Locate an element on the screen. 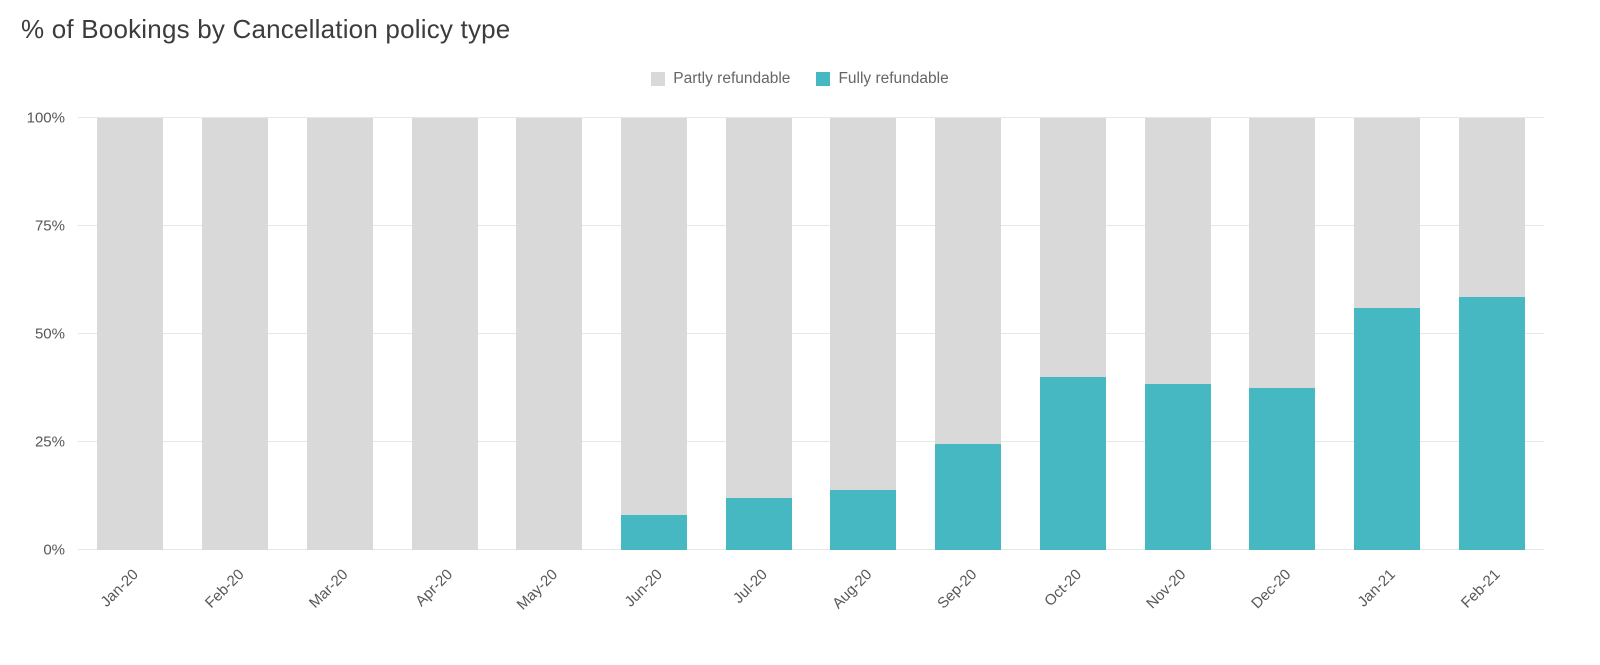  bar-segment-jul-20-partly-refundable is located at coordinates (758, 308).